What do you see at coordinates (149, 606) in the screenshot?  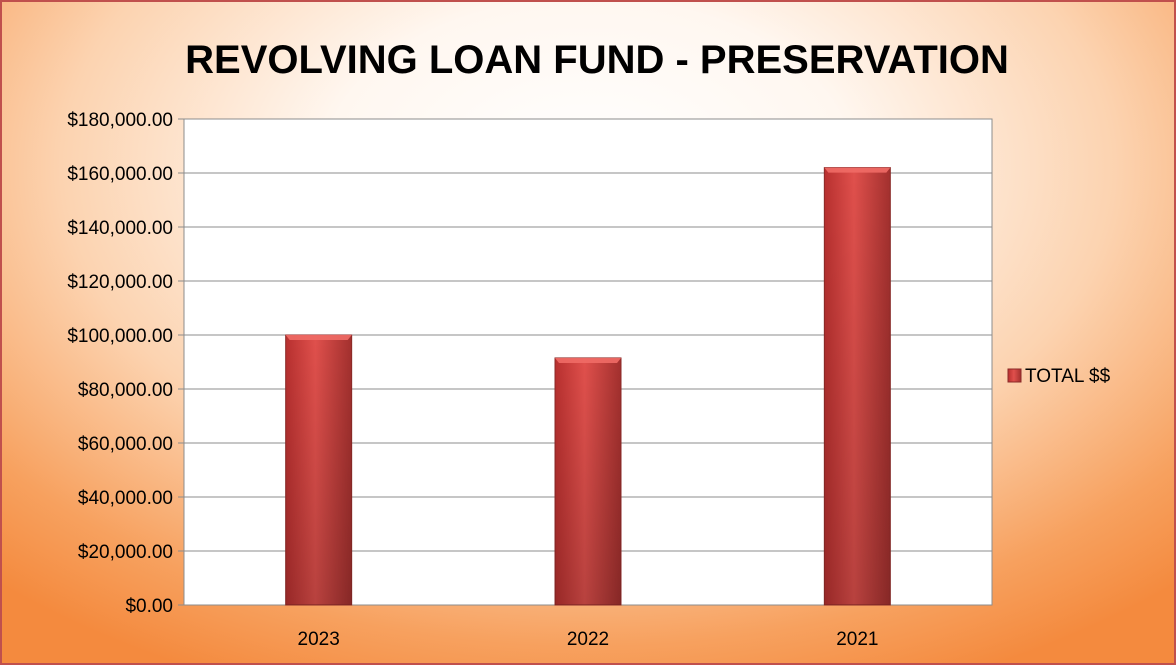 I see `y-tick-label: $0.00` at bounding box center [149, 606].